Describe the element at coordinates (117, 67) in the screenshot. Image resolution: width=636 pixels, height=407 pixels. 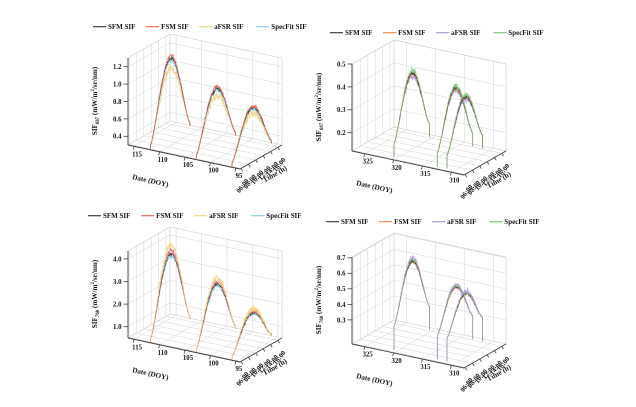
I see `value-tick-label: 1.2` at that location.